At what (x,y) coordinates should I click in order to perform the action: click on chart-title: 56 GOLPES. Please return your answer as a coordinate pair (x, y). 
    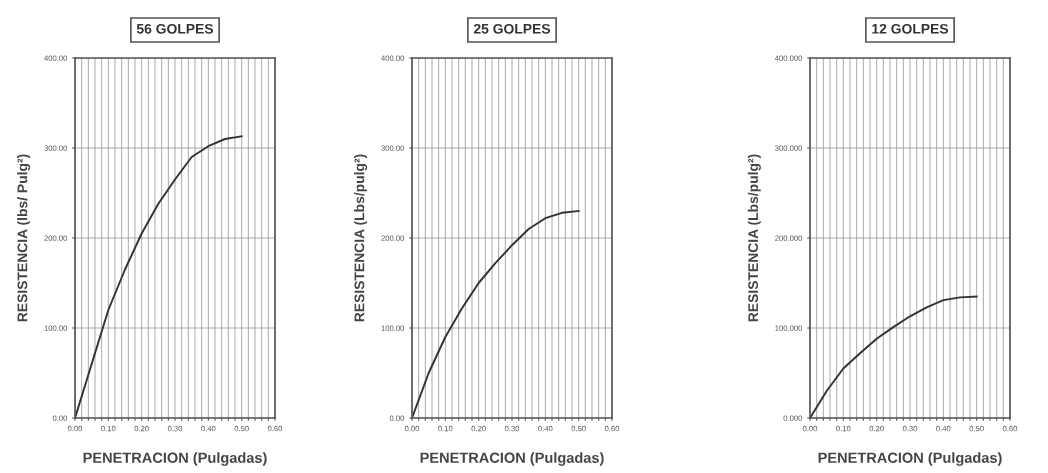
    Looking at the image, I should click on (175, 28).